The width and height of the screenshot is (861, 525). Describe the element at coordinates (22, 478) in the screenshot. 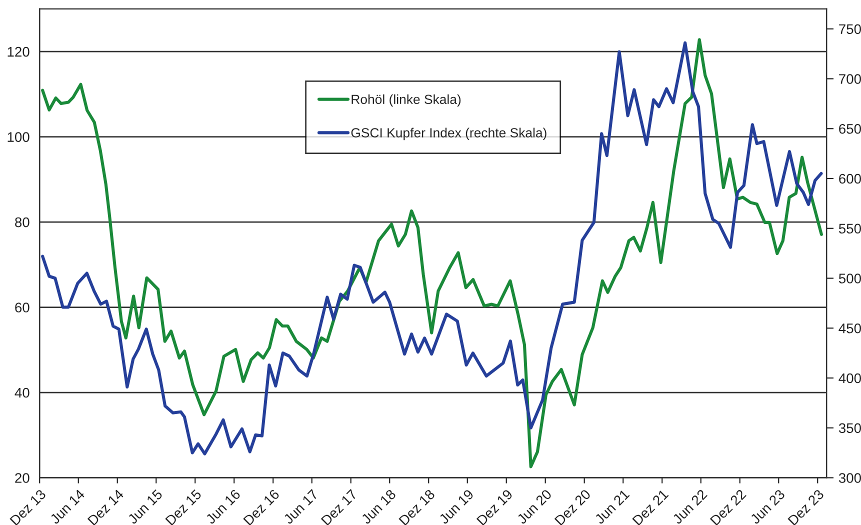

I see `y-tick-label: 20` at that location.